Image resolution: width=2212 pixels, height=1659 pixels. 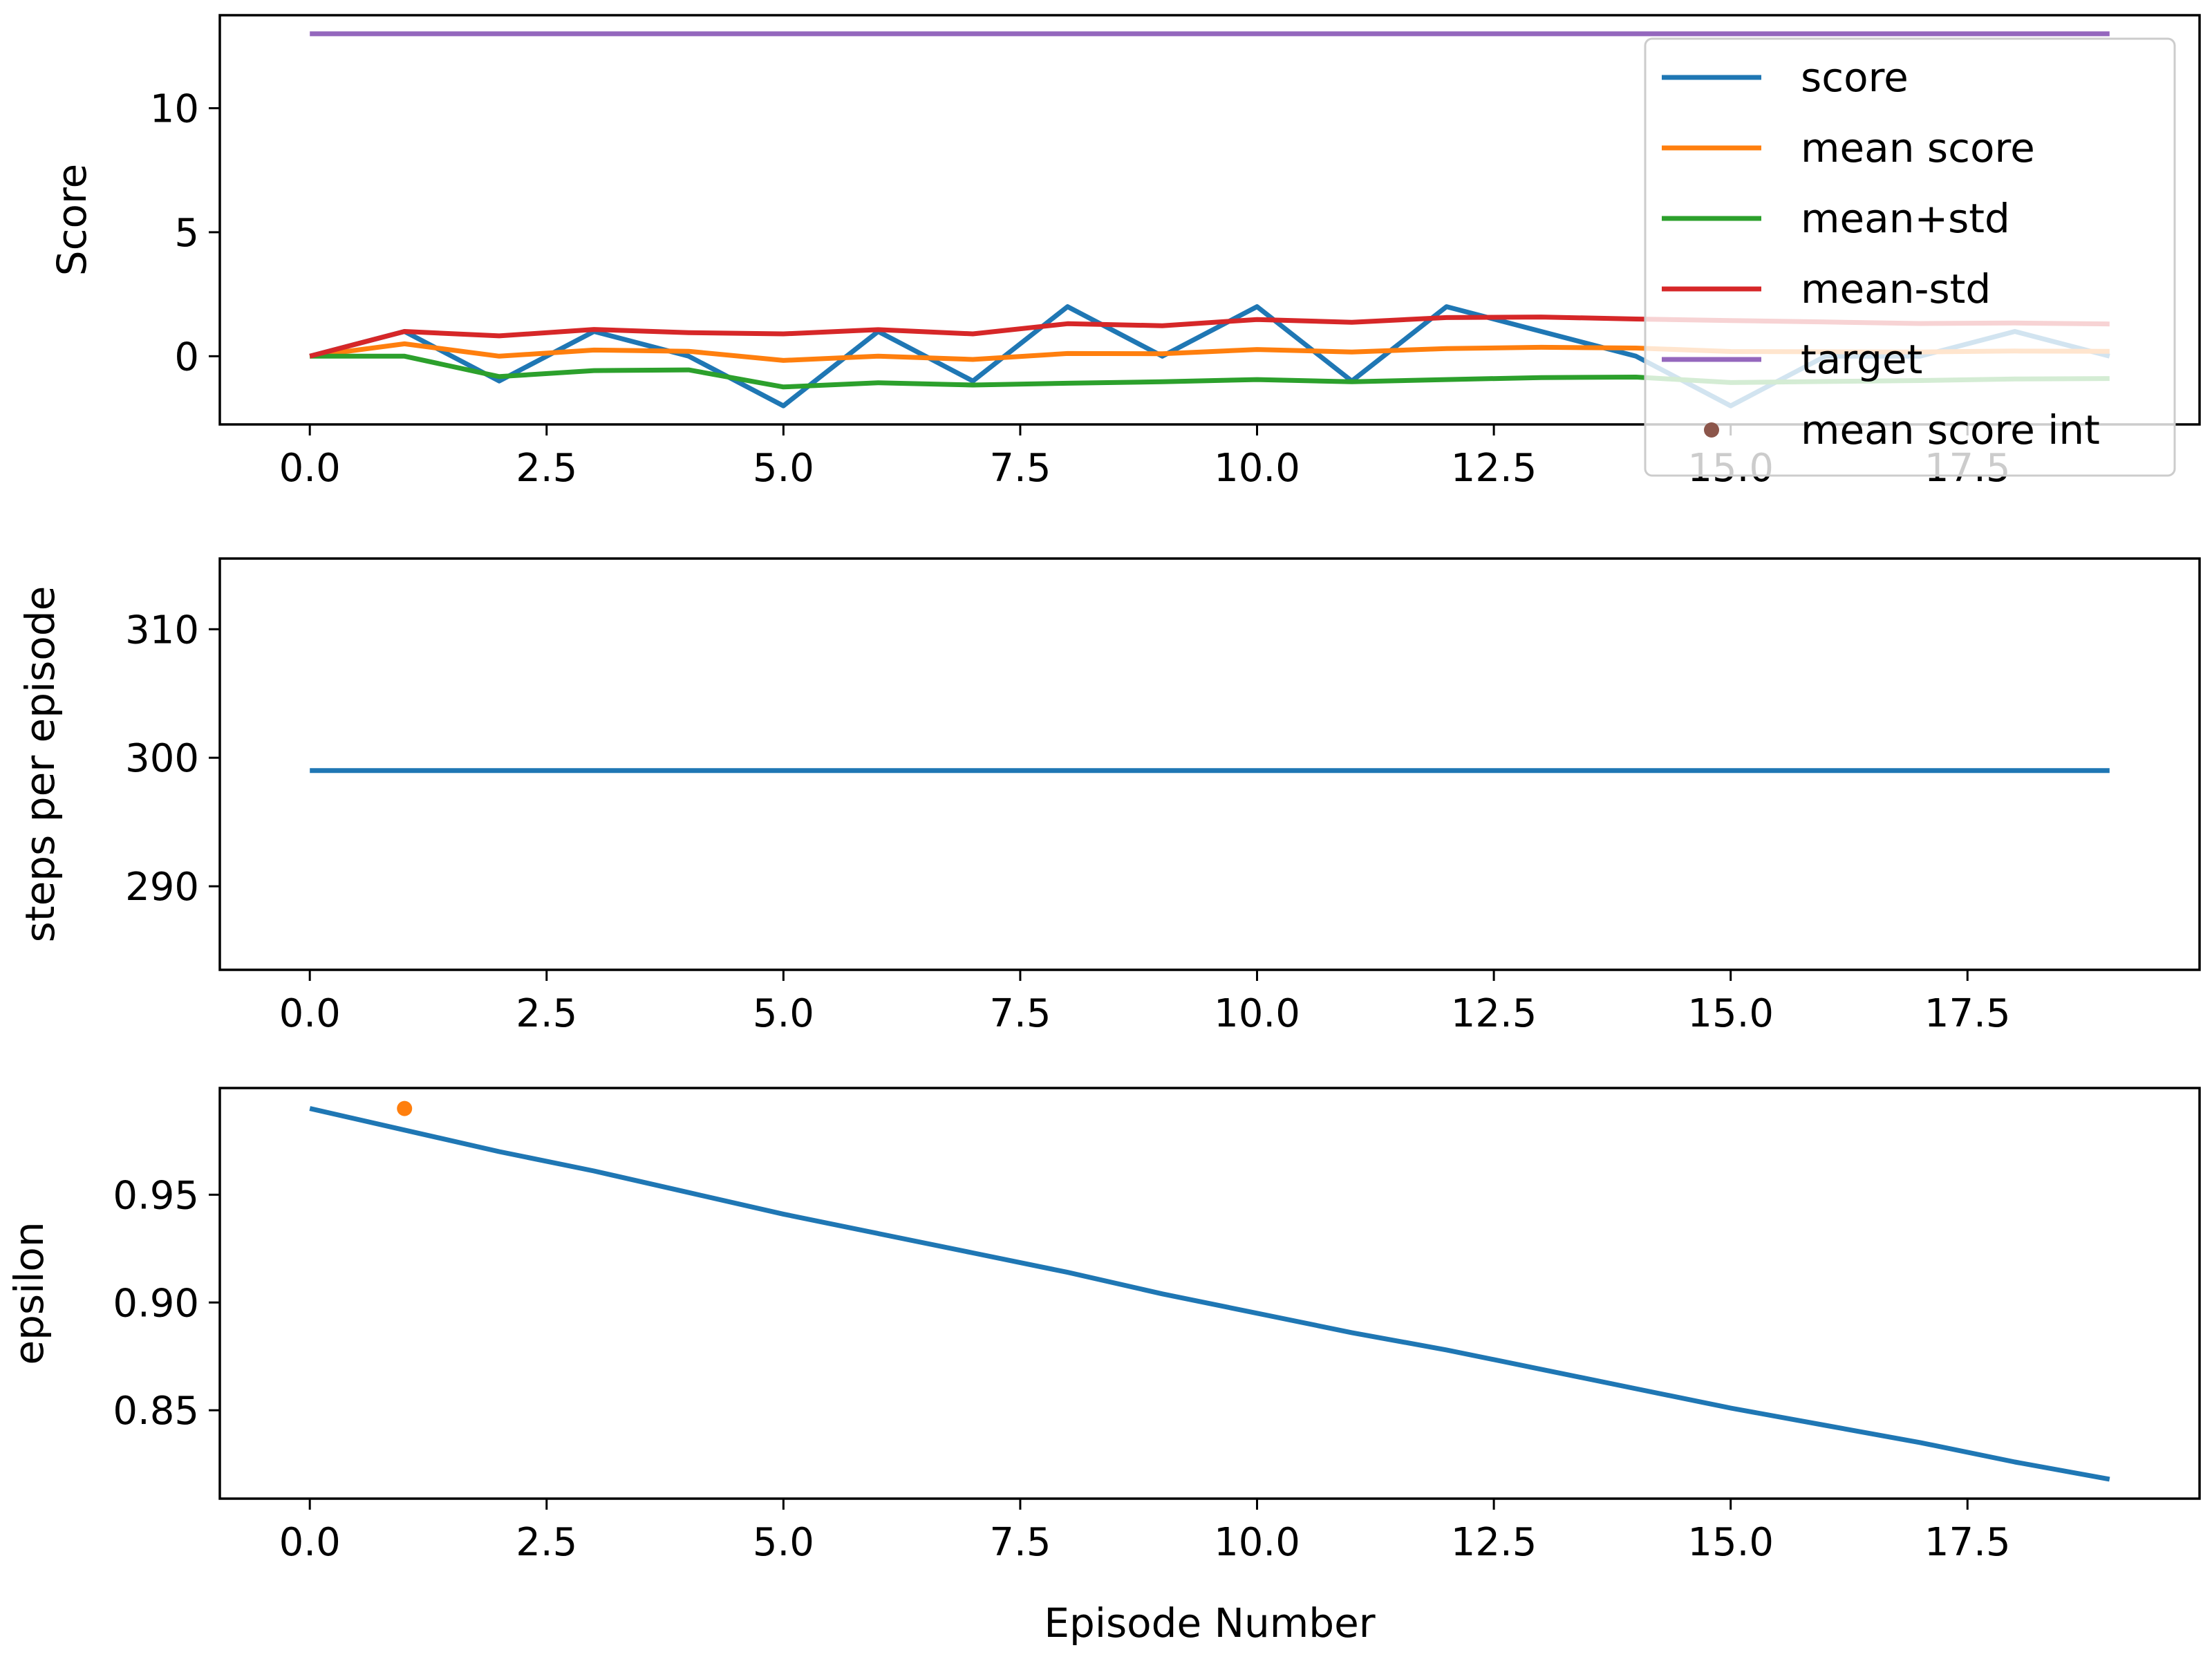 I want to click on y-tick-label: 0.95, so click(x=156, y=1195).